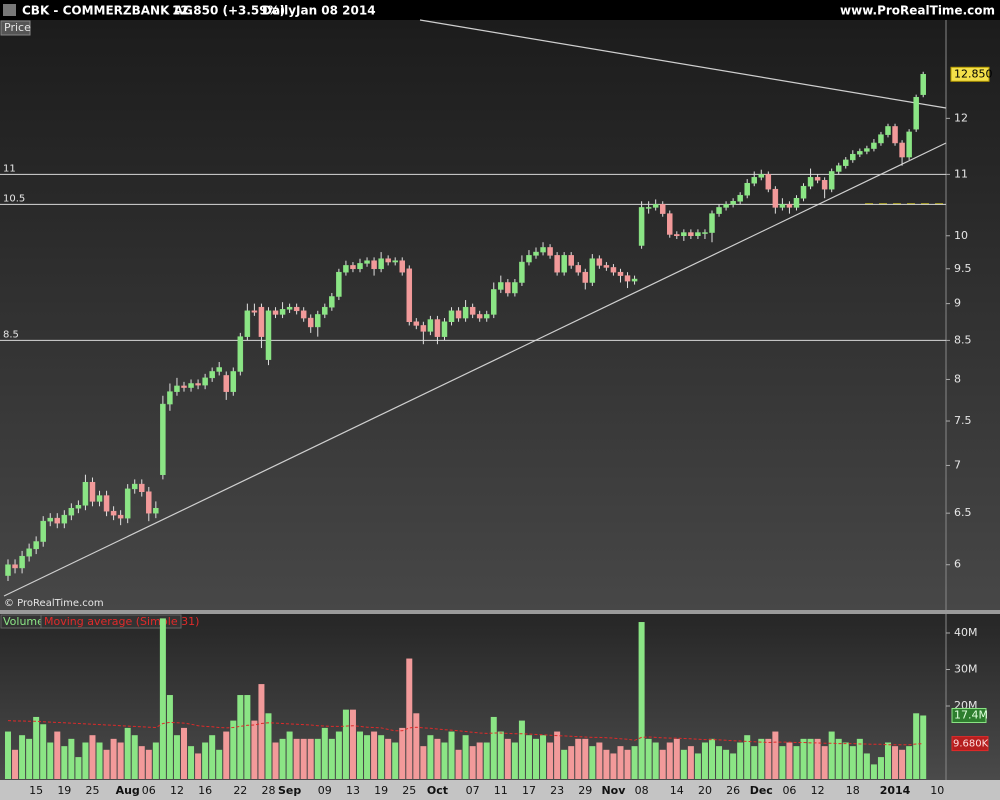  What do you see at coordinates (240, 790) in the screenshot?
I see `x-tick-label: 22` at bounding box center [240, 790].